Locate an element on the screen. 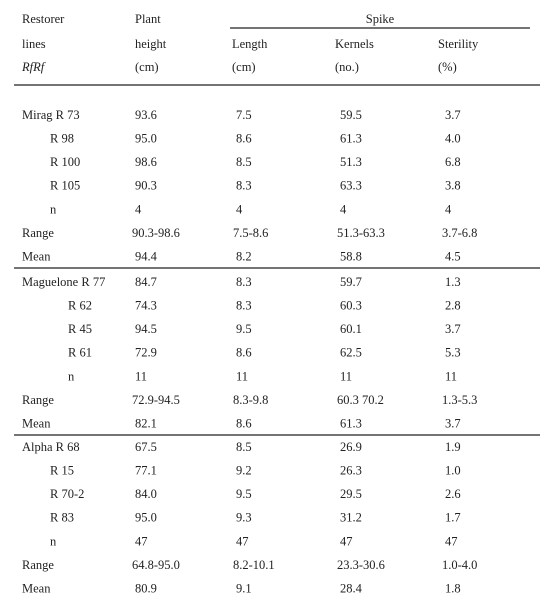  cell: 5.3 is located at coordinates (453, 353).